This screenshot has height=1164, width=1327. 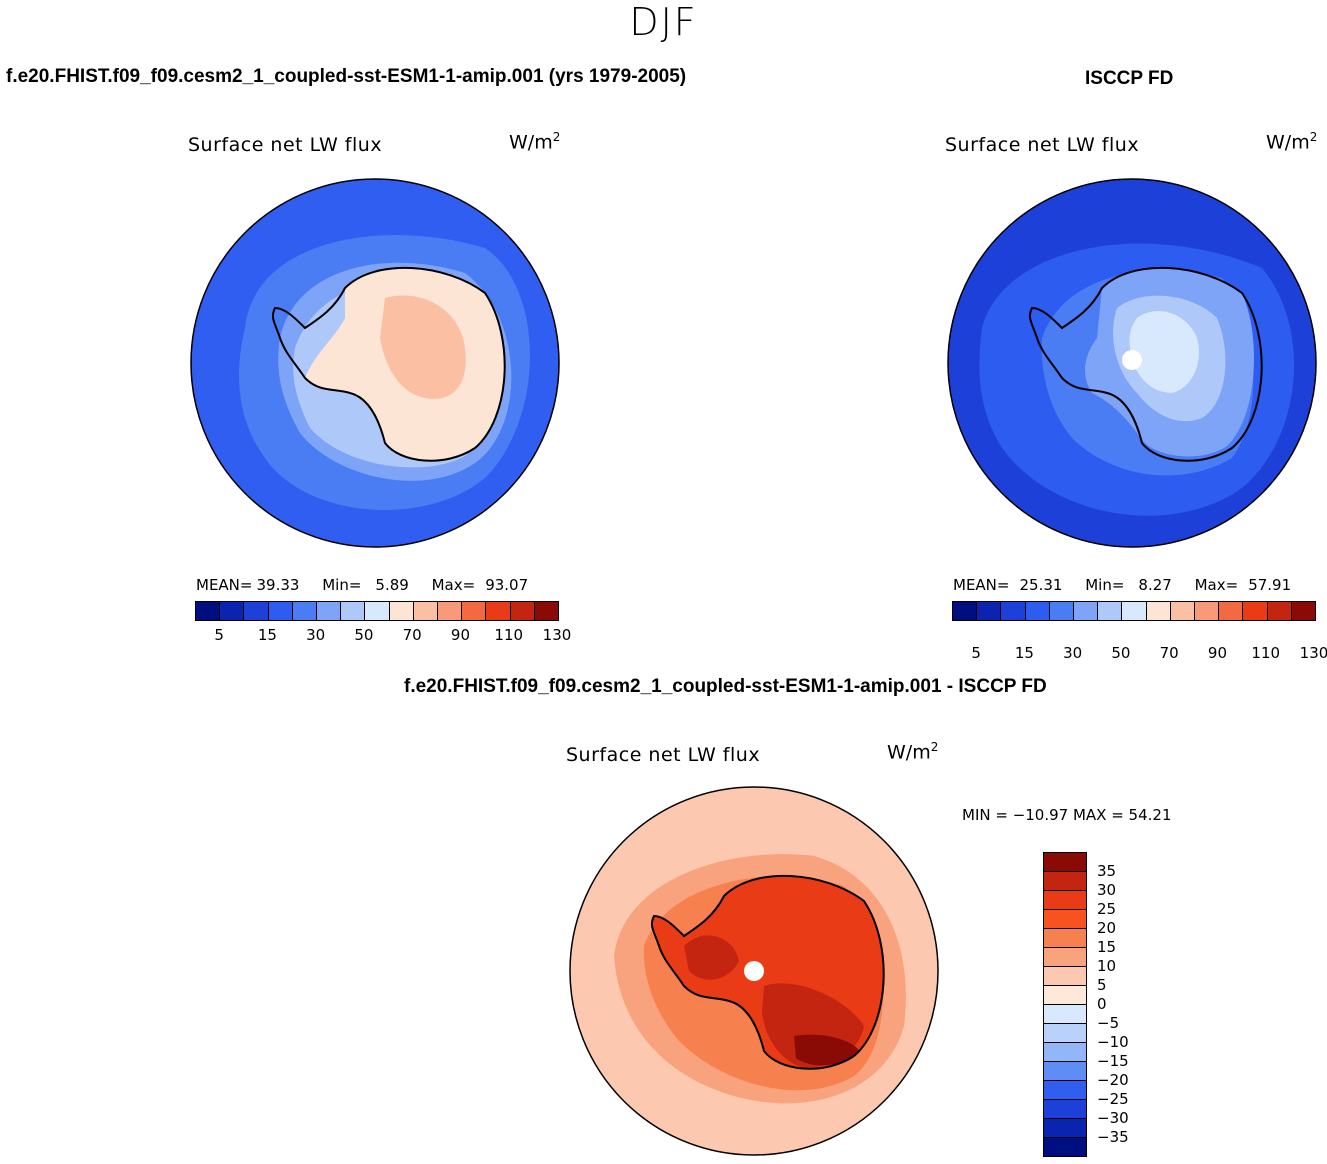 I want to click on colorbar-tick-label: 10, so click(x=1107, y=966).